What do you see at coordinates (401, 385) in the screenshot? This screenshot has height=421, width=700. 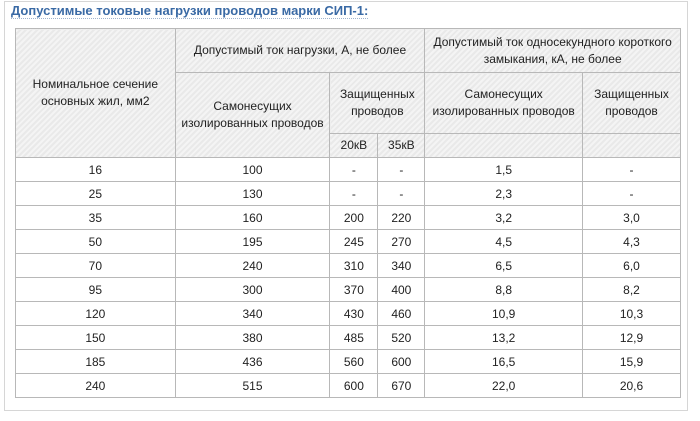 I see `table-cell: 670` at bounding box center [401, 385].